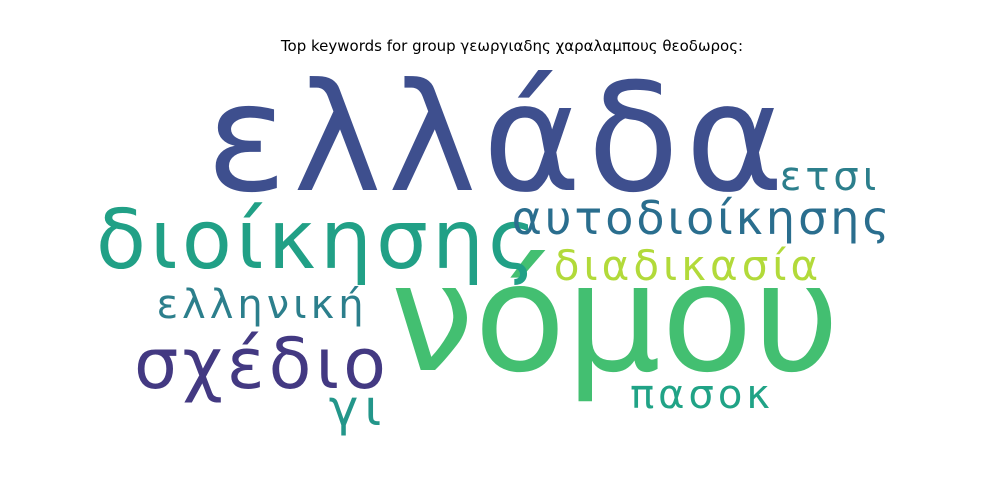 This screenshot has height=500, width=1000. Describe the element at coordinates (830, 177) in the screenshot. I see `word-8: ετσι` at that location.